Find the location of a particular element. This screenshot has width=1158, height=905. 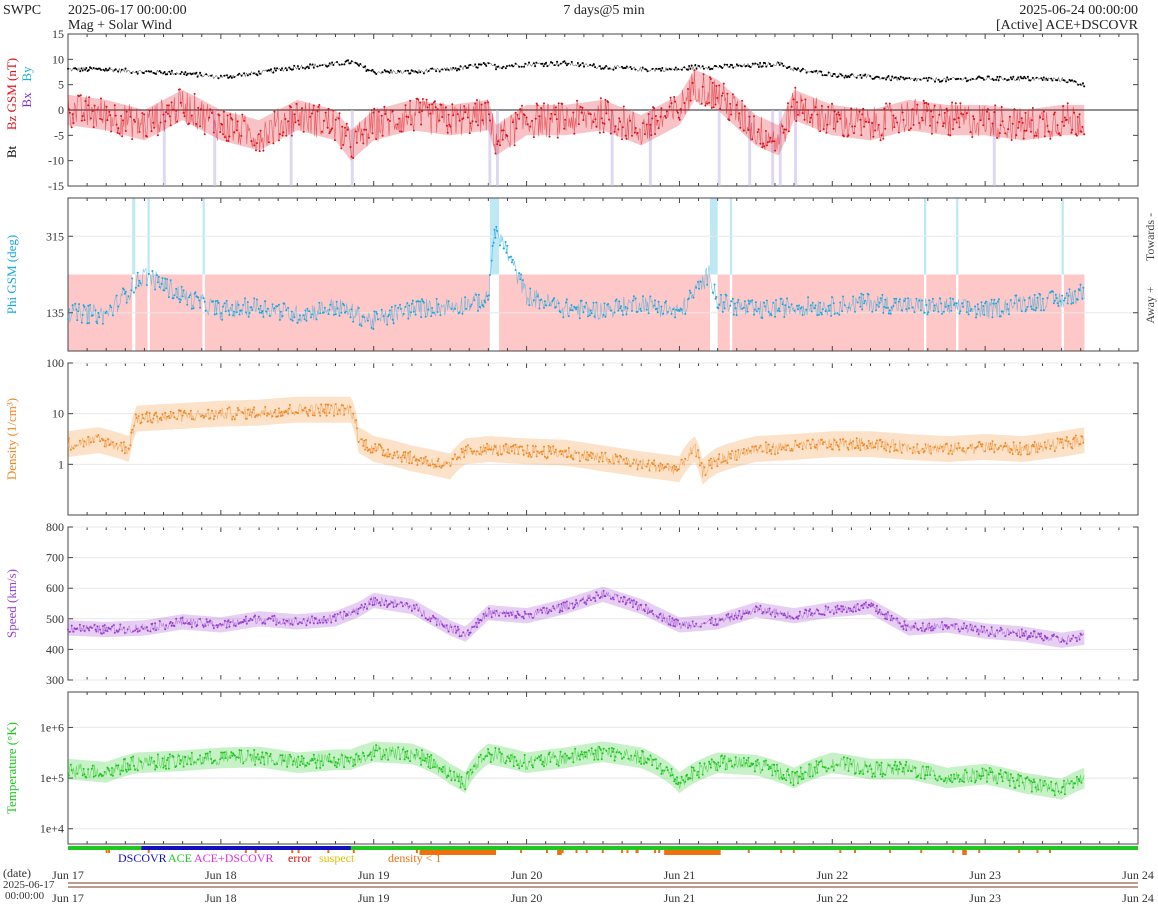

start-time: 2025-06-17 00:00:00 is located at coordinates (127, 10).